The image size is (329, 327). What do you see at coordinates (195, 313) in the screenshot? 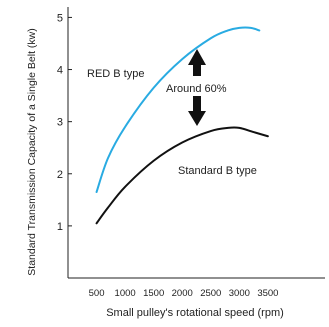
I see `x-axis-label: Small pulley's rotational speed (rpm)` at bounding box center [195, 313].